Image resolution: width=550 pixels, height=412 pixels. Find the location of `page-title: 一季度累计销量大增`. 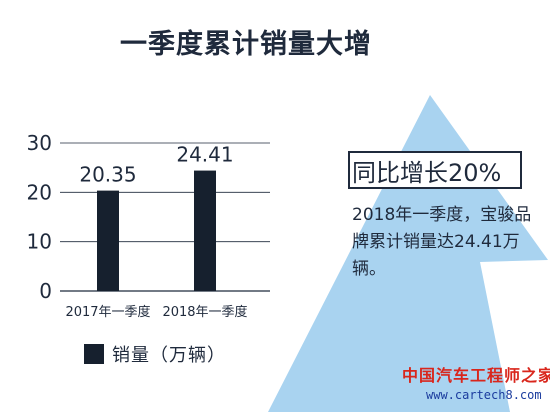

page-title: 一季度累计销量大增 is located at coordinates (246, 44).